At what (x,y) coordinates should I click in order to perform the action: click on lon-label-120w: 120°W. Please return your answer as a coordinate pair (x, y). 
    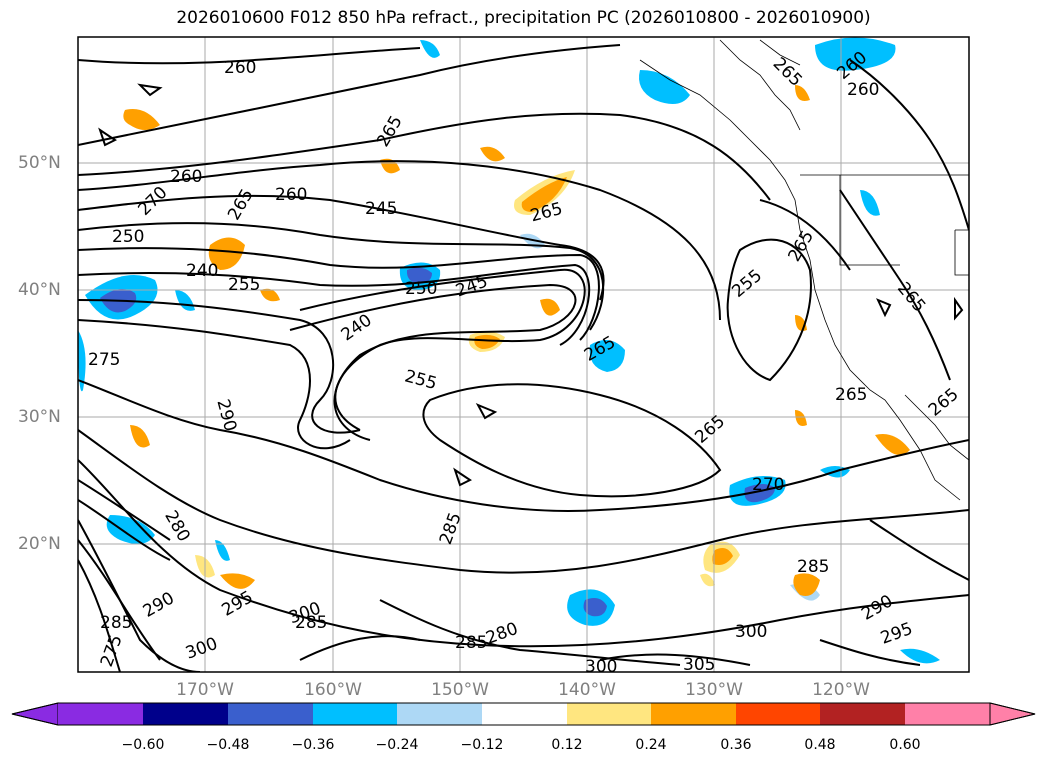
    Looking at the image, I should click on (841, 690).